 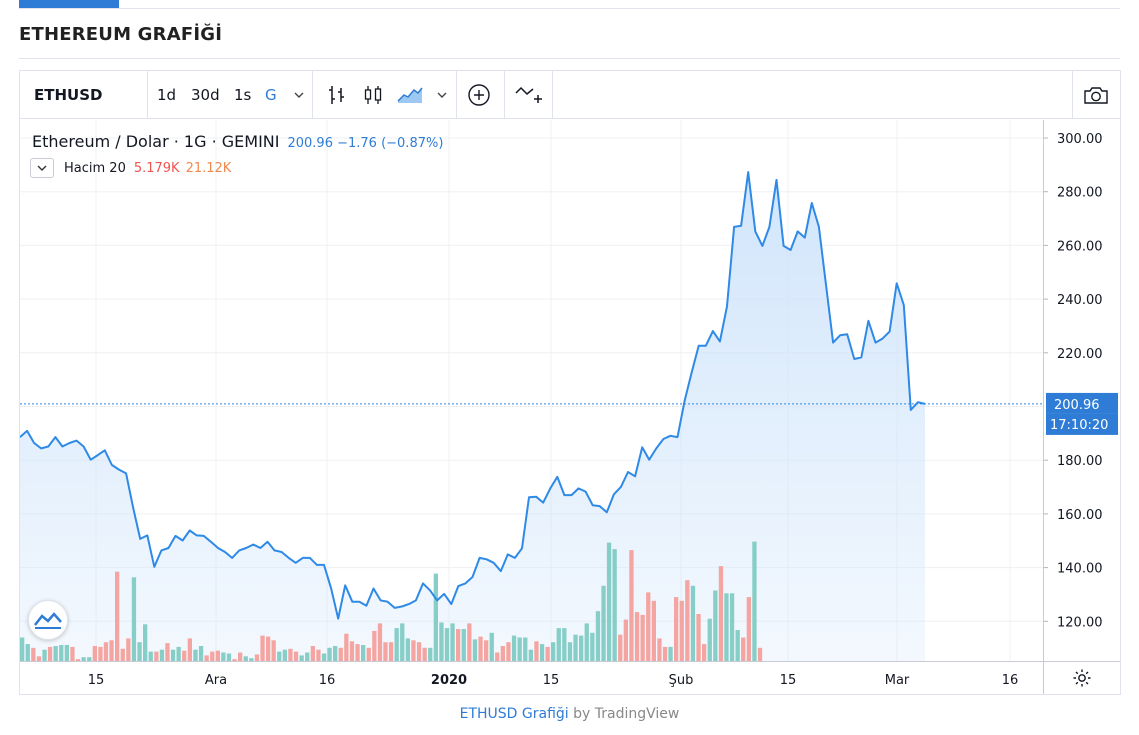 What do you see at coordinates (68, 95) in the screenshot?
I see `symbol-search-button: ETHUSD` at bounding box center [68, 95].